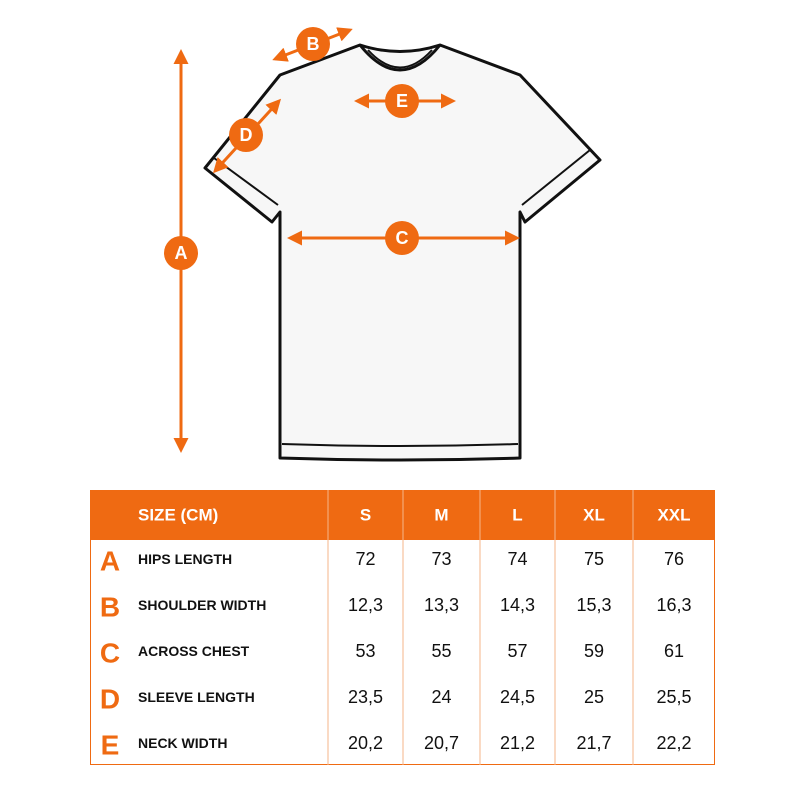 Image resolution: width=800 pixels, height=800 pixels. Describe the element at coordinates (674, 651) in the screenshot. I see `size-value: 61` at that location.